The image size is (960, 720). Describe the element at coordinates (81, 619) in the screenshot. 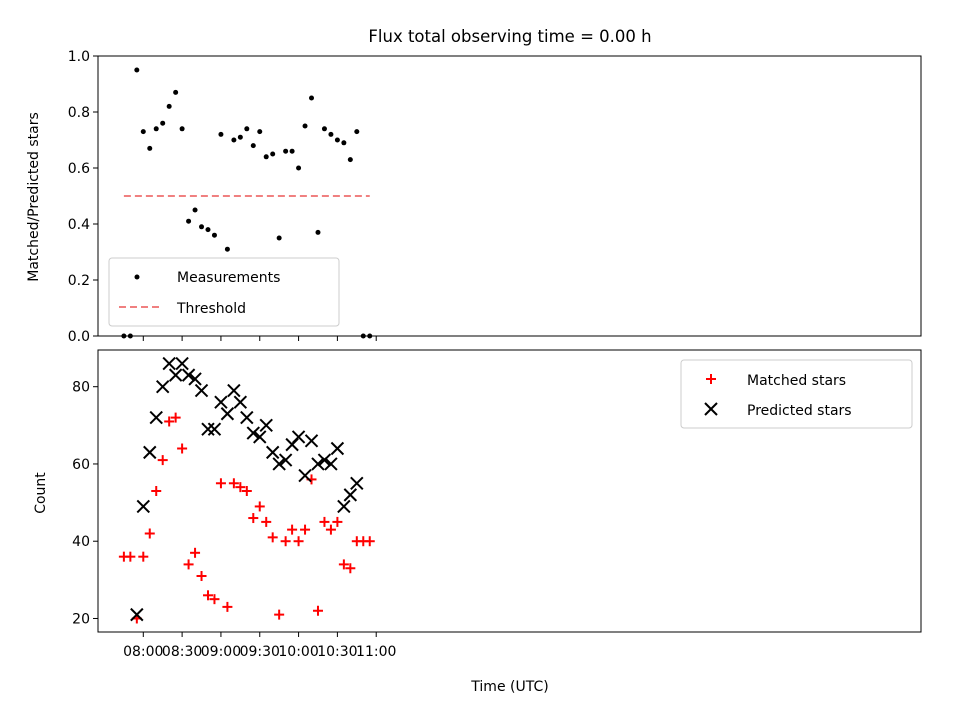

I see `y-tick-label: 20` at that location.